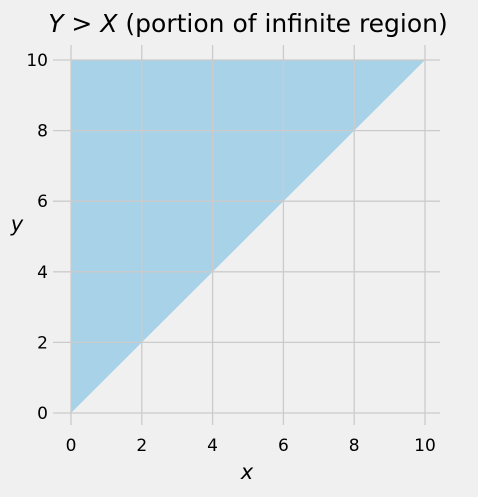 The height and width of the screenshot is (497, 478). I want to click on chart-title: Y > X (portion of infinite region), so click(248, 23).